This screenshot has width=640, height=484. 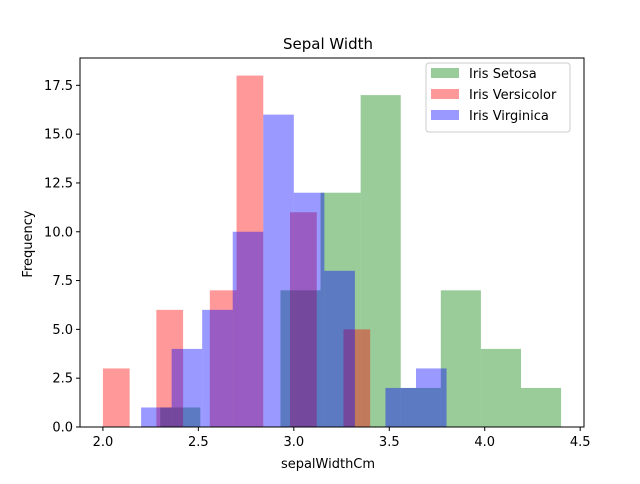 I want to click on x-tick-label: 3.0, so click(x=293, y=442).